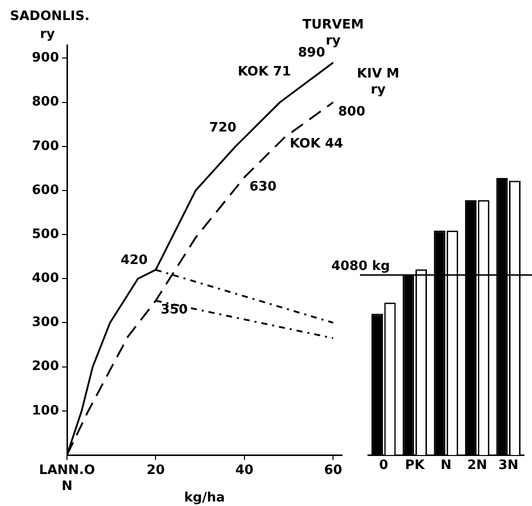 The image size is (532, 506). I want to click on annotation: KOK 71, so click(265, 72).